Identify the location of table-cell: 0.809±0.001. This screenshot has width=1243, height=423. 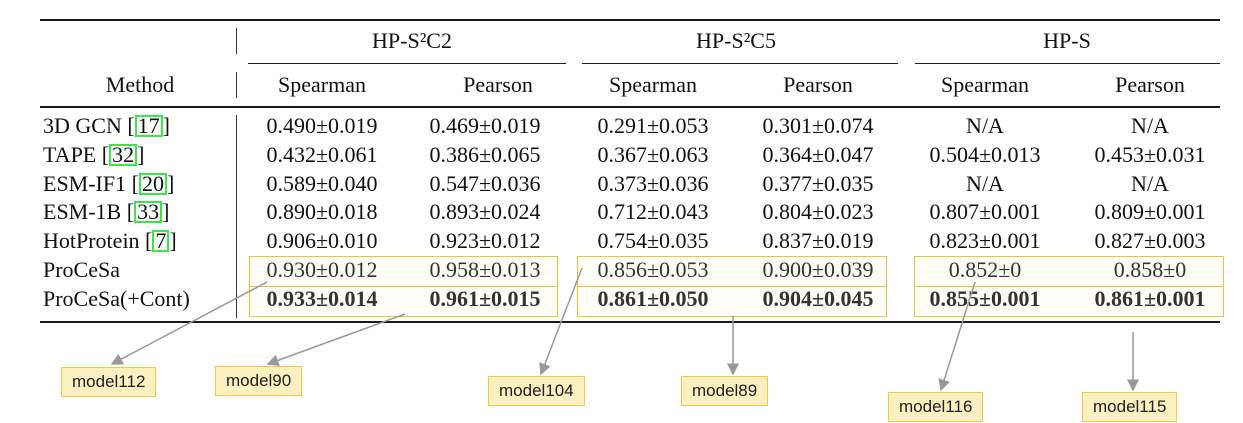
(1150, 211).